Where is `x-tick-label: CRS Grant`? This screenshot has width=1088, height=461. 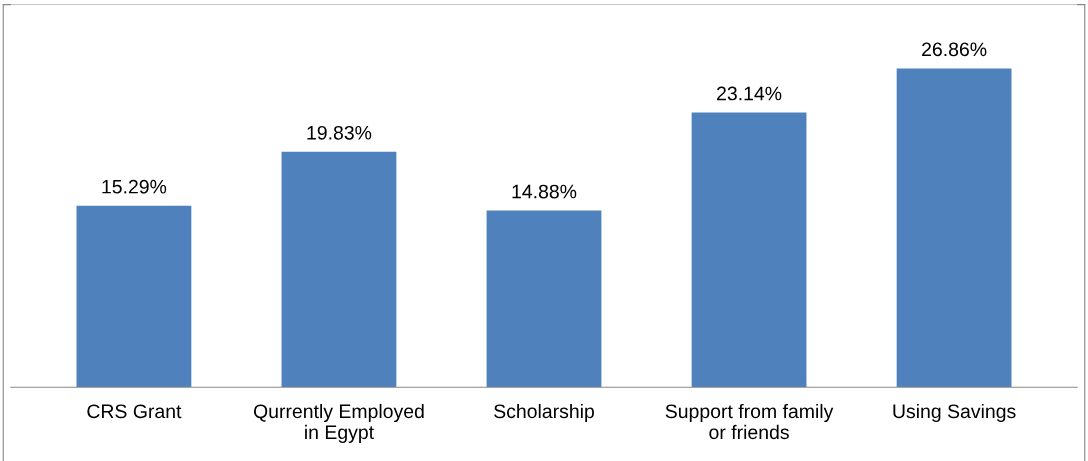
x-tick-label: CRS Grant is located at coordinates (134, 411).